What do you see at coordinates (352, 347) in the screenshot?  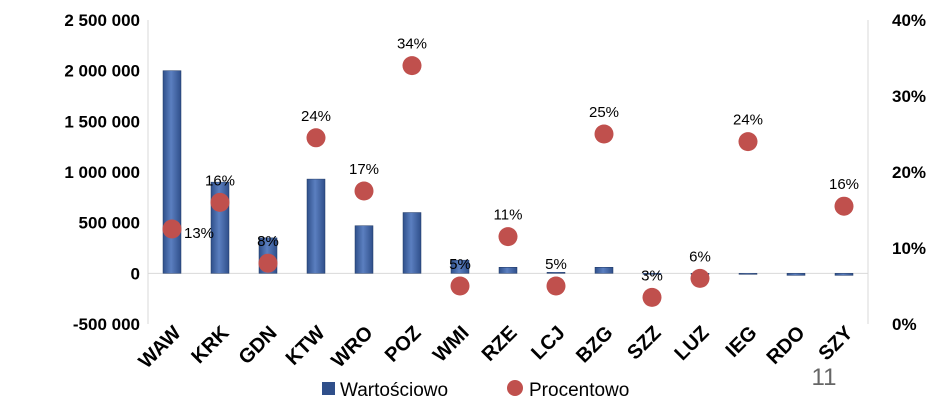 I see `category-label-wro: WRO` at bounding box center [352, 347].